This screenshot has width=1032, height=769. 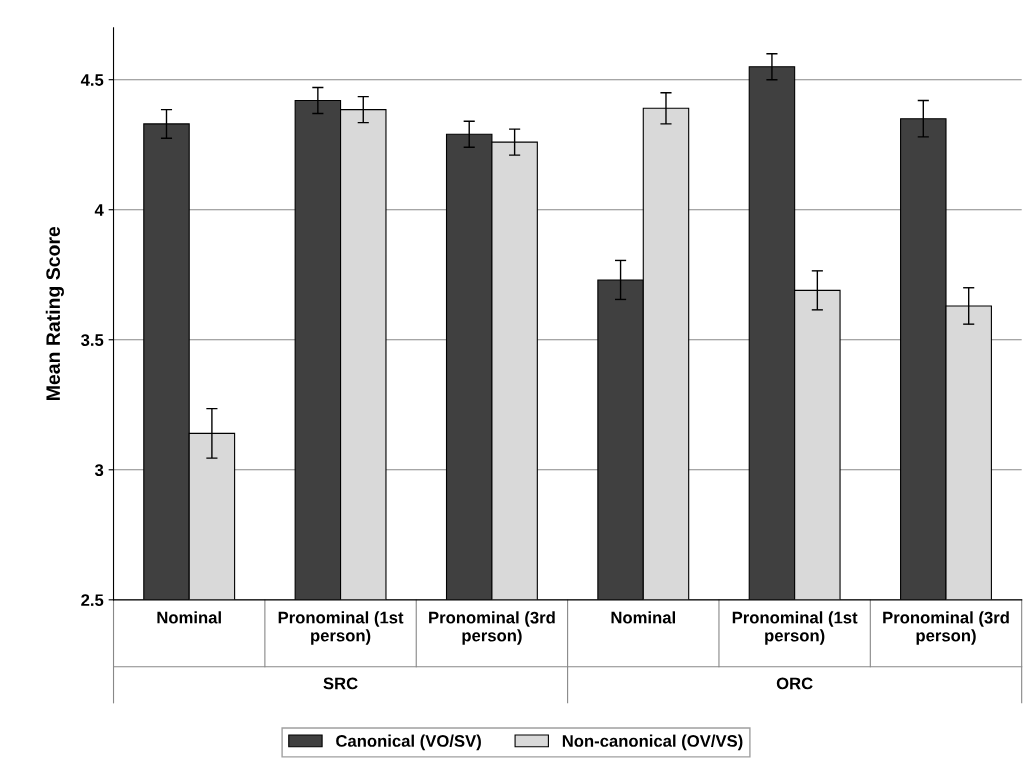 I want to click on y-tick-label: 4.5, so click(x=92, y=80).